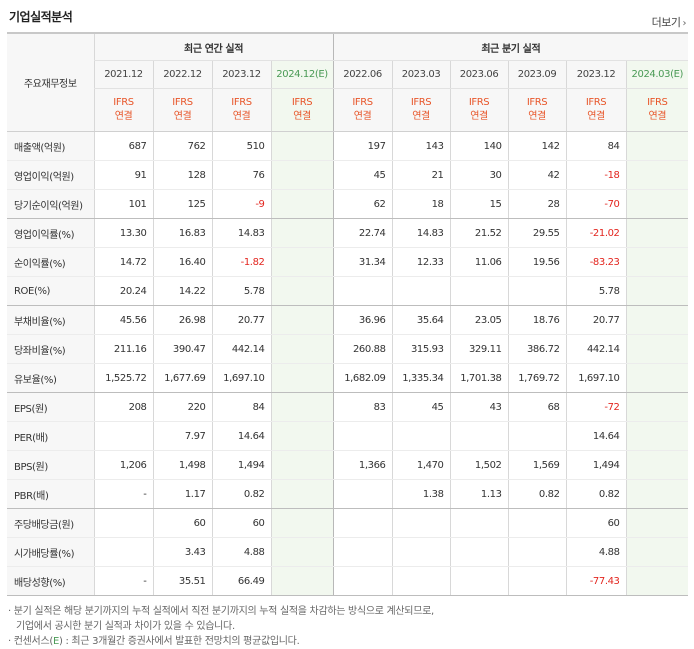 Image resolution: width=694 pixels, height=649 pixels. Describe the element at coordinates (479, 407) in the screenshot. I see `quarter-value-cell: 43` at that location.